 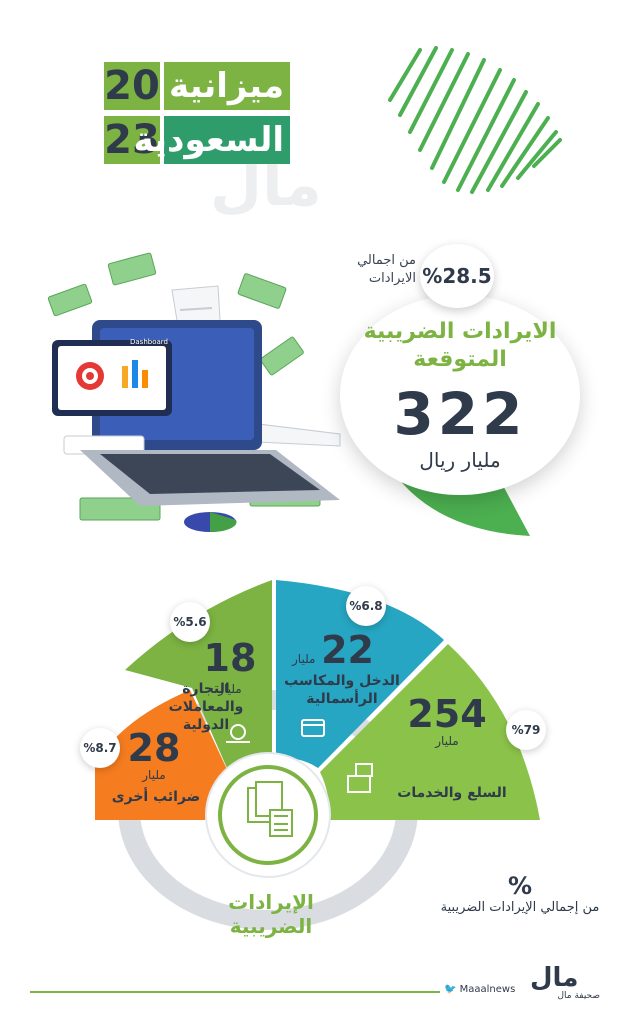 What do you see at coordinates (460, 345) in the screenshot?
I see `revenue-title: الايرادات الضريبية المتوقعة` at bounding box center [460, 345].